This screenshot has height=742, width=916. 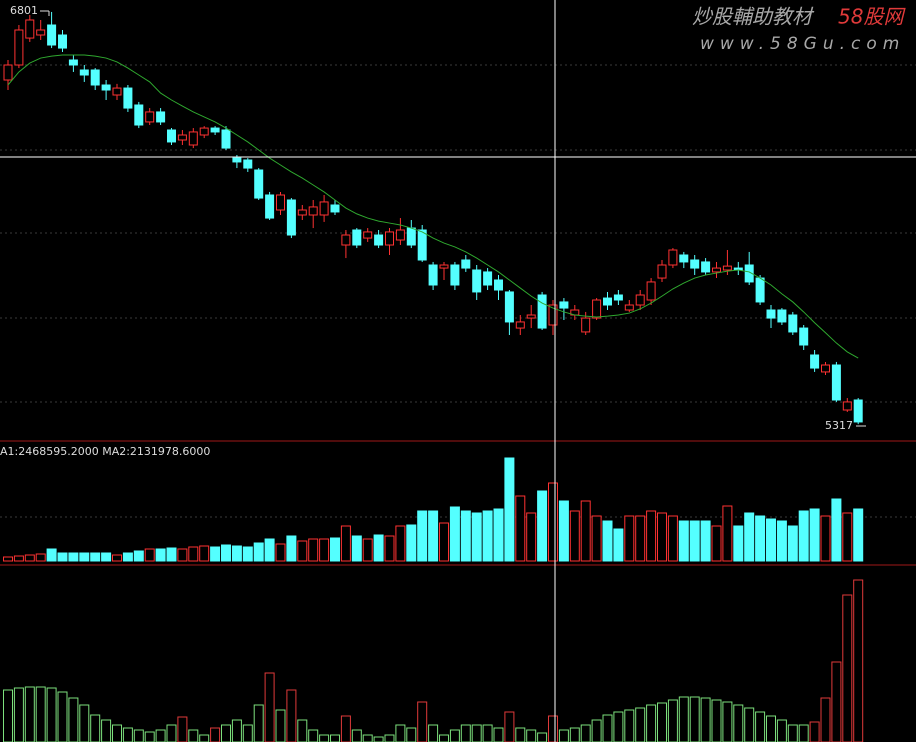 I want to click on watermark-title: 炒股輔助教材, so click(x=753, y=17).